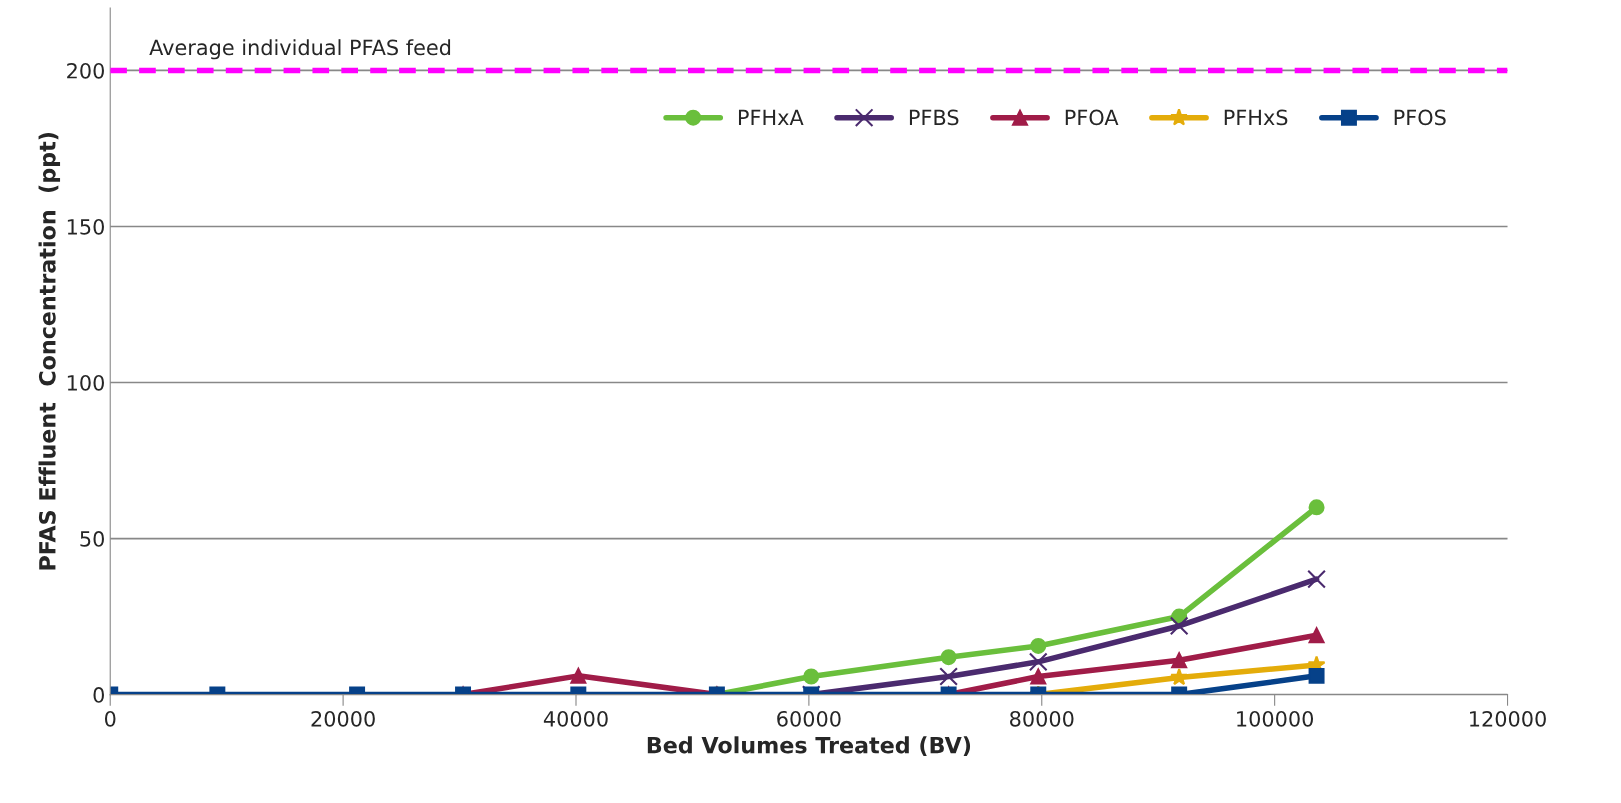 This screenshot has height=803, width=1621. Describe the element at coordinates (1256, 117) in the screenshot. I see `legend-label: PFHxS` at that location.